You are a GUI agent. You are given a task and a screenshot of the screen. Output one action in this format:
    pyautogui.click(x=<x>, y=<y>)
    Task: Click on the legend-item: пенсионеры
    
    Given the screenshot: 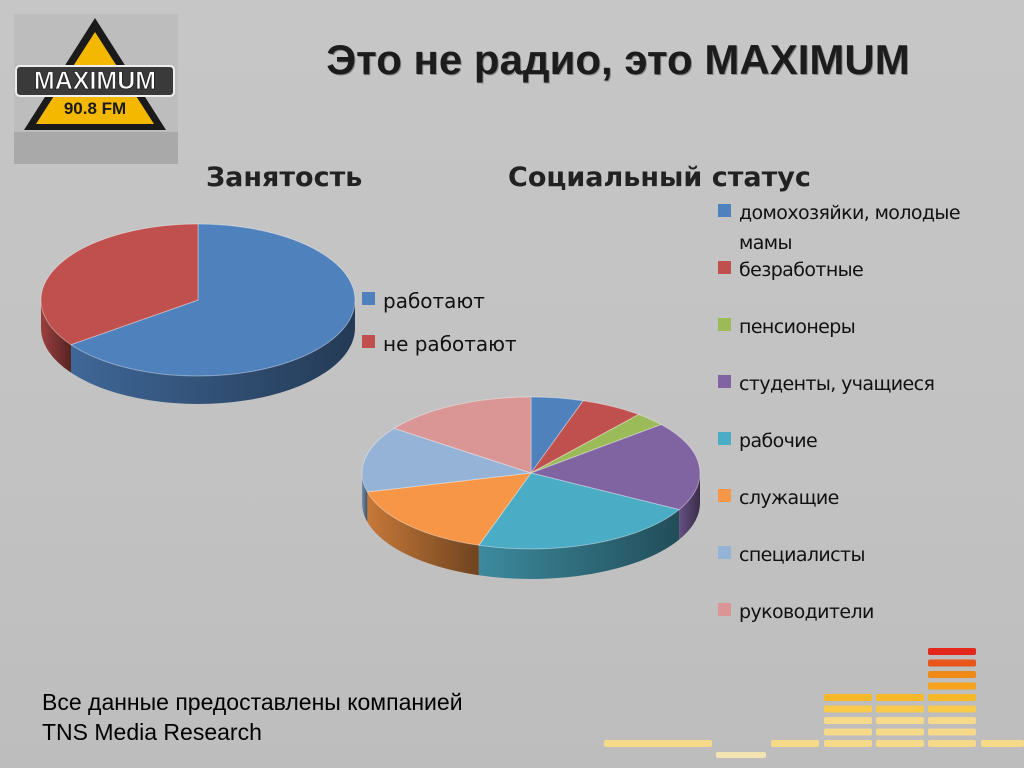 What is the action you would take?
    pyautogui.click(x=787, y=327)
    